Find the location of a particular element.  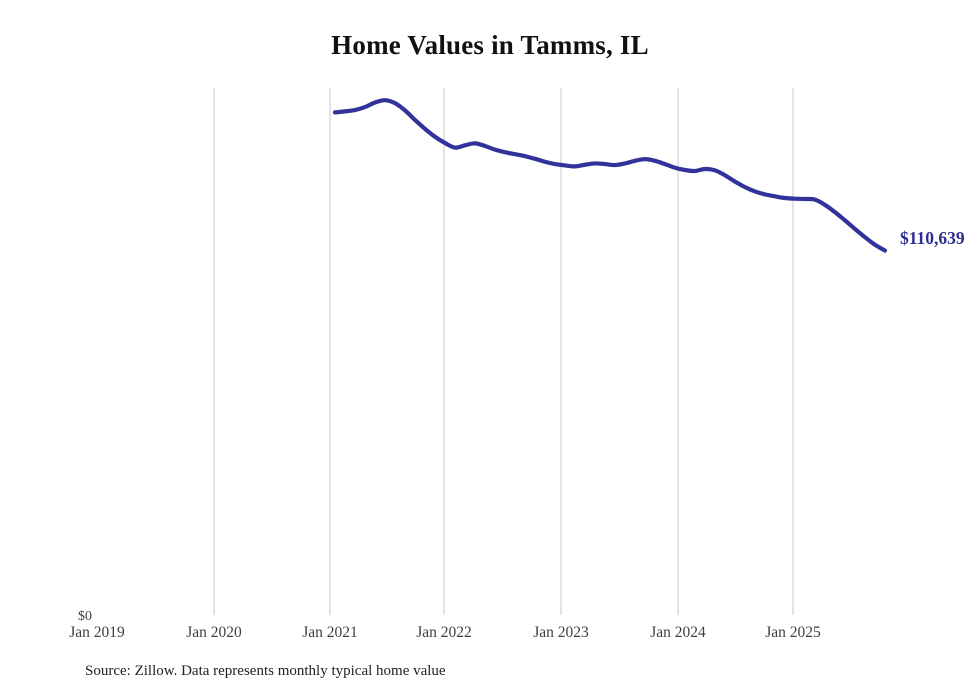

x-axis-tick-jan-2023: Jan 2023 is located at coordinates (561, 632).